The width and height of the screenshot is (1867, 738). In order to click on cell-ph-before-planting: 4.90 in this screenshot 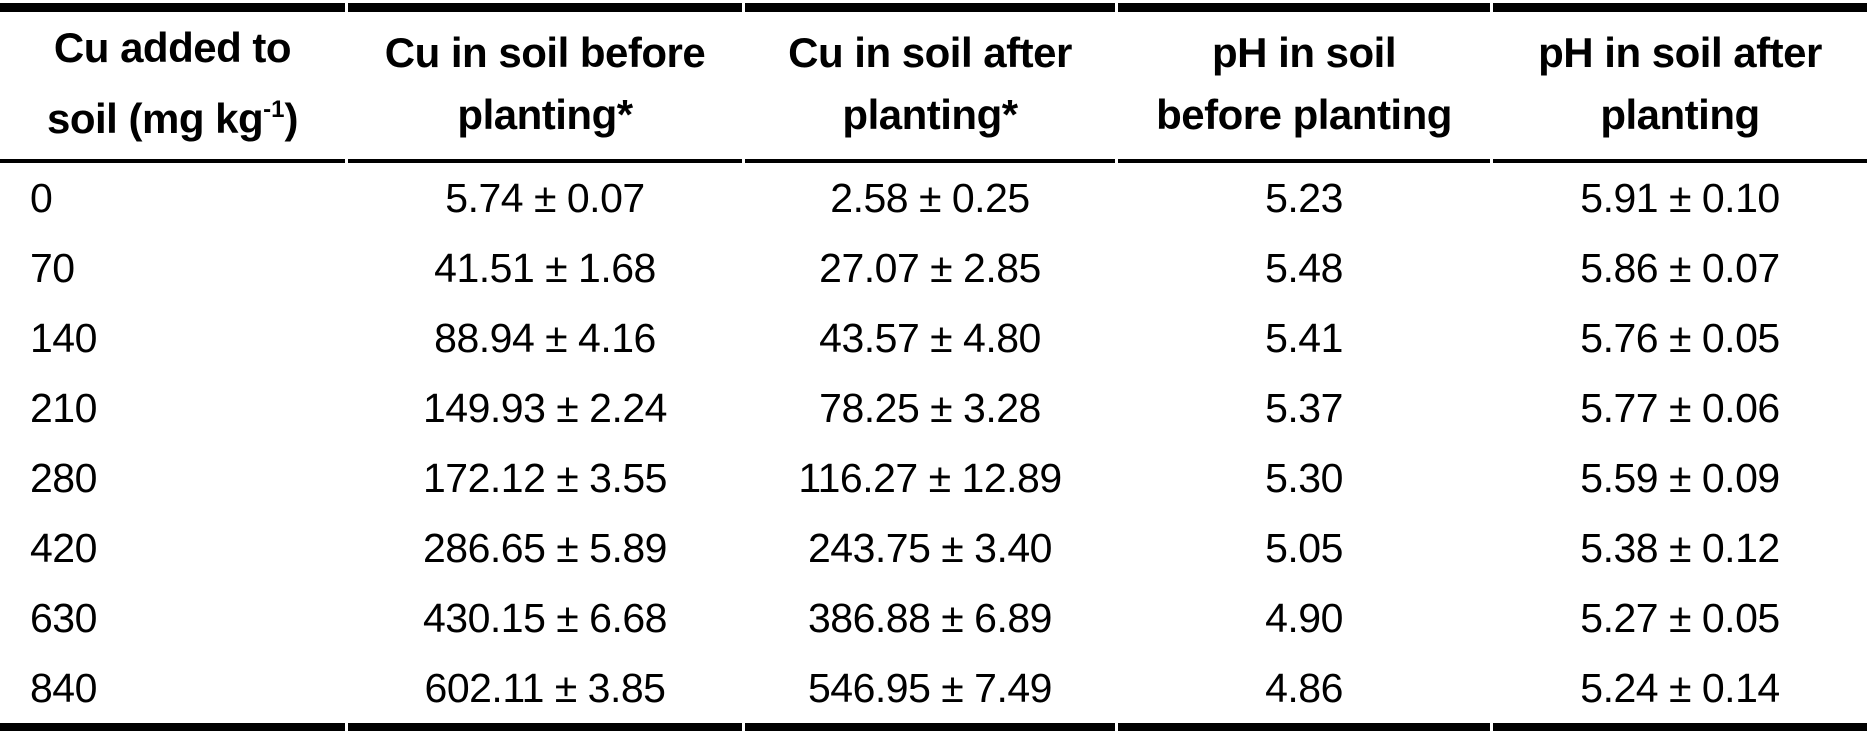, I will do `click(1304, 617)`.